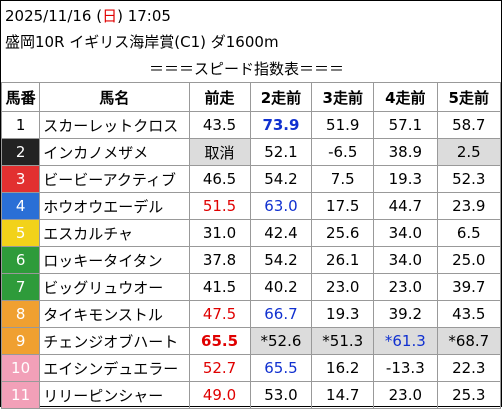  What do you see at coordinates (219, 206) in the screenshot?
I see `speed-index: 51.5` at bounding box center [219, 206].